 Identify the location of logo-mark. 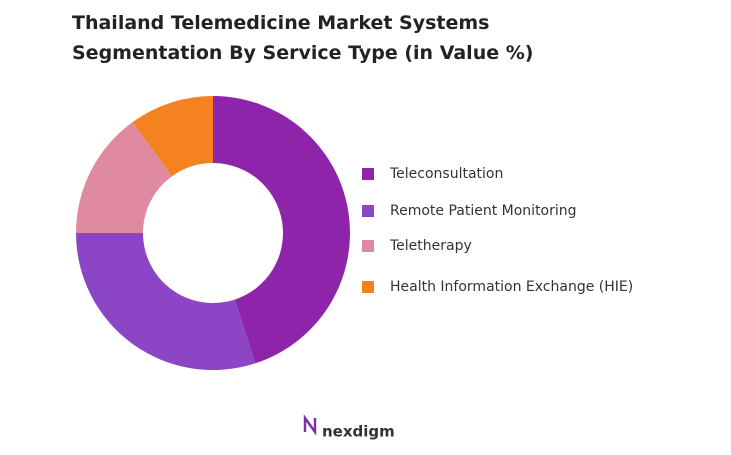
(310, 425).